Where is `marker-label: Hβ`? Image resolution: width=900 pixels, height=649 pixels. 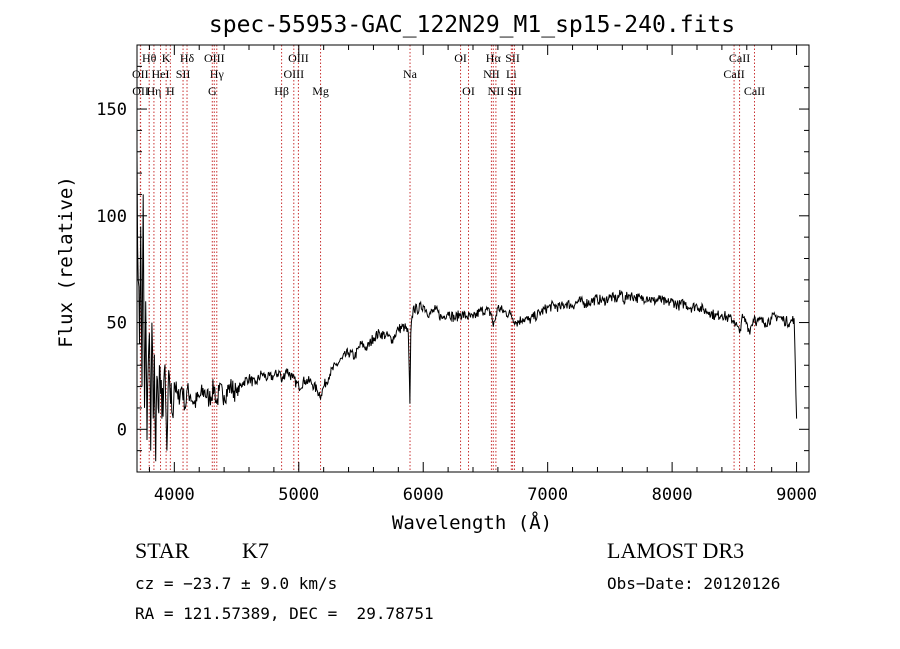 marker-label: Hβ is located at coordinates (281, 91).